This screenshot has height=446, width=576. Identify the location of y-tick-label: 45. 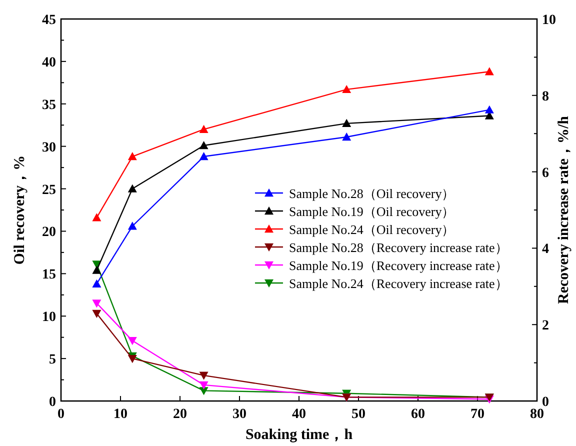
(49, 20).